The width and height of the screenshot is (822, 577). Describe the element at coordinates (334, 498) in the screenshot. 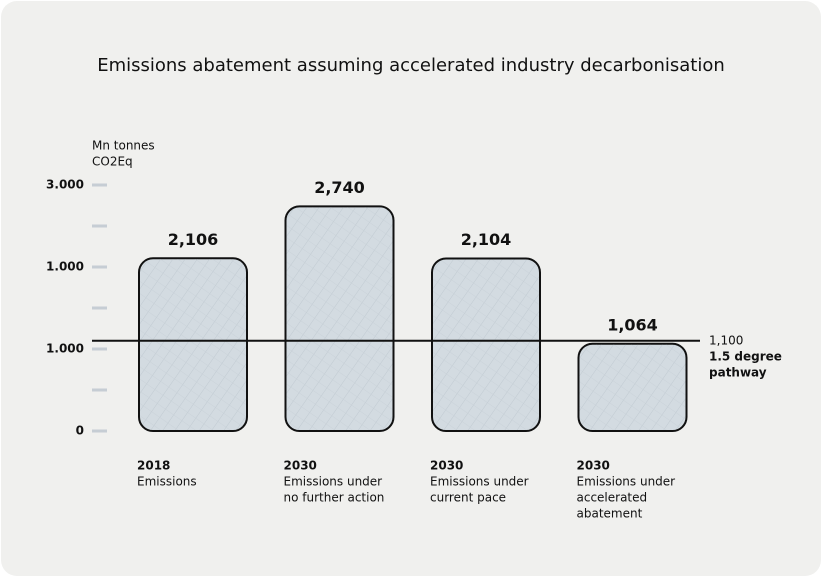

I see `category-description: no further action` at that location.